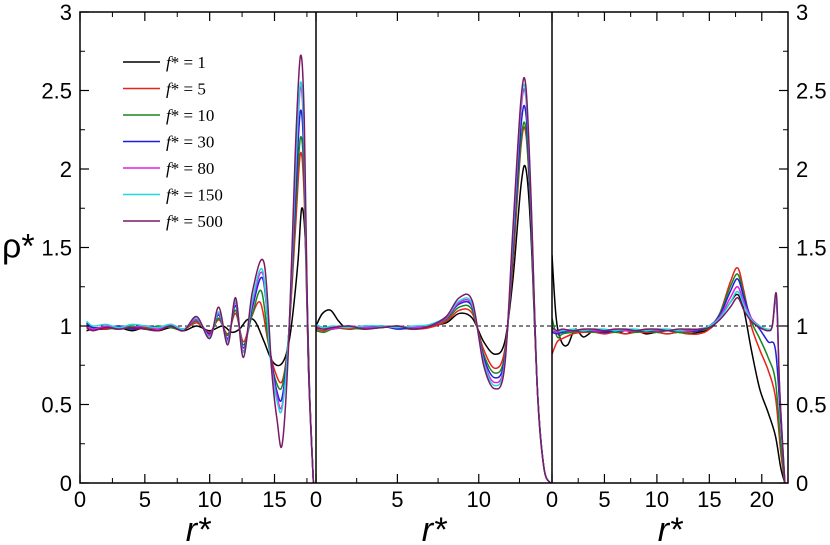  Describe the element at coordinates (193, 115) in the screenshot. I see `legend-label-value: * = 10` at that location.